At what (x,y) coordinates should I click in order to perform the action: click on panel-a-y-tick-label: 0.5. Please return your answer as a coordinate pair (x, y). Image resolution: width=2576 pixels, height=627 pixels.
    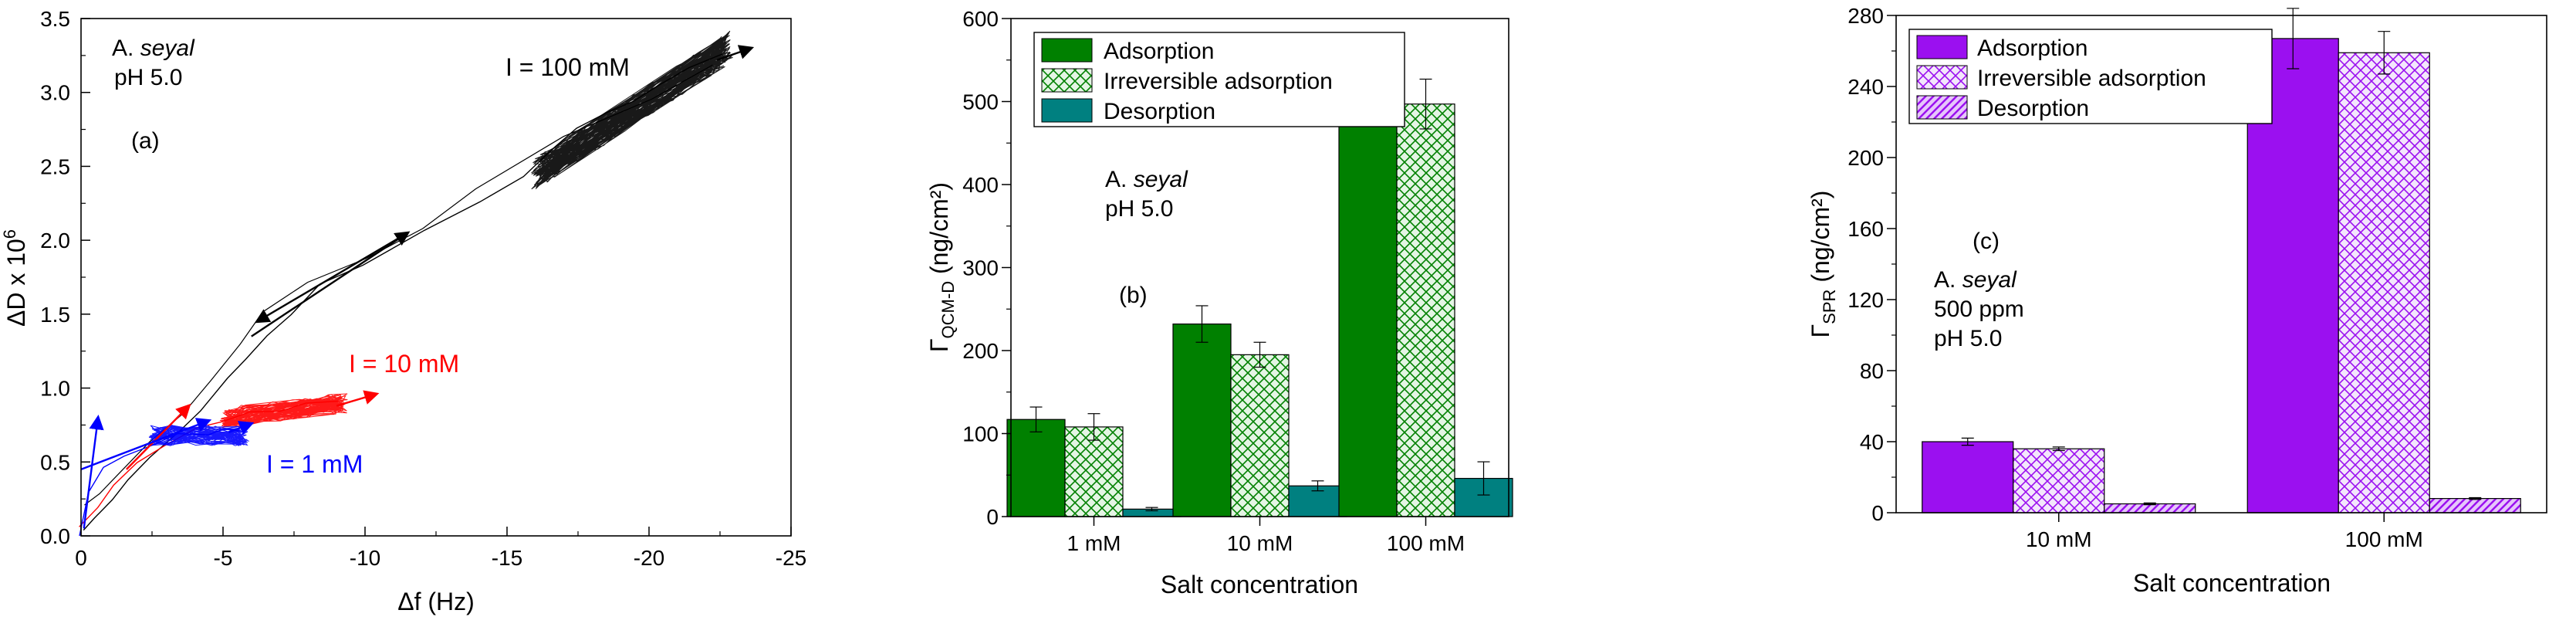
    Looking at the image, I should click on (55, 462).